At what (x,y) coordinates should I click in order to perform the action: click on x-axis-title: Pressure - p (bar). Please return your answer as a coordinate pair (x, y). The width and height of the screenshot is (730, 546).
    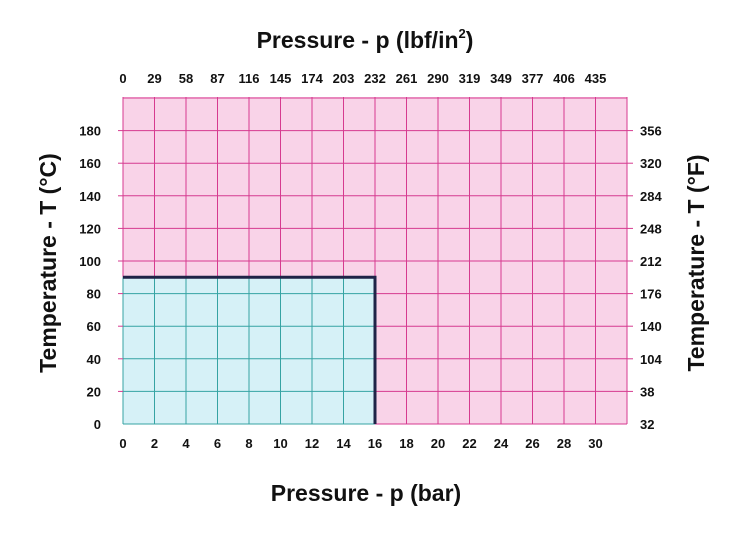
    Looking at the image, I should click on (366, 493).